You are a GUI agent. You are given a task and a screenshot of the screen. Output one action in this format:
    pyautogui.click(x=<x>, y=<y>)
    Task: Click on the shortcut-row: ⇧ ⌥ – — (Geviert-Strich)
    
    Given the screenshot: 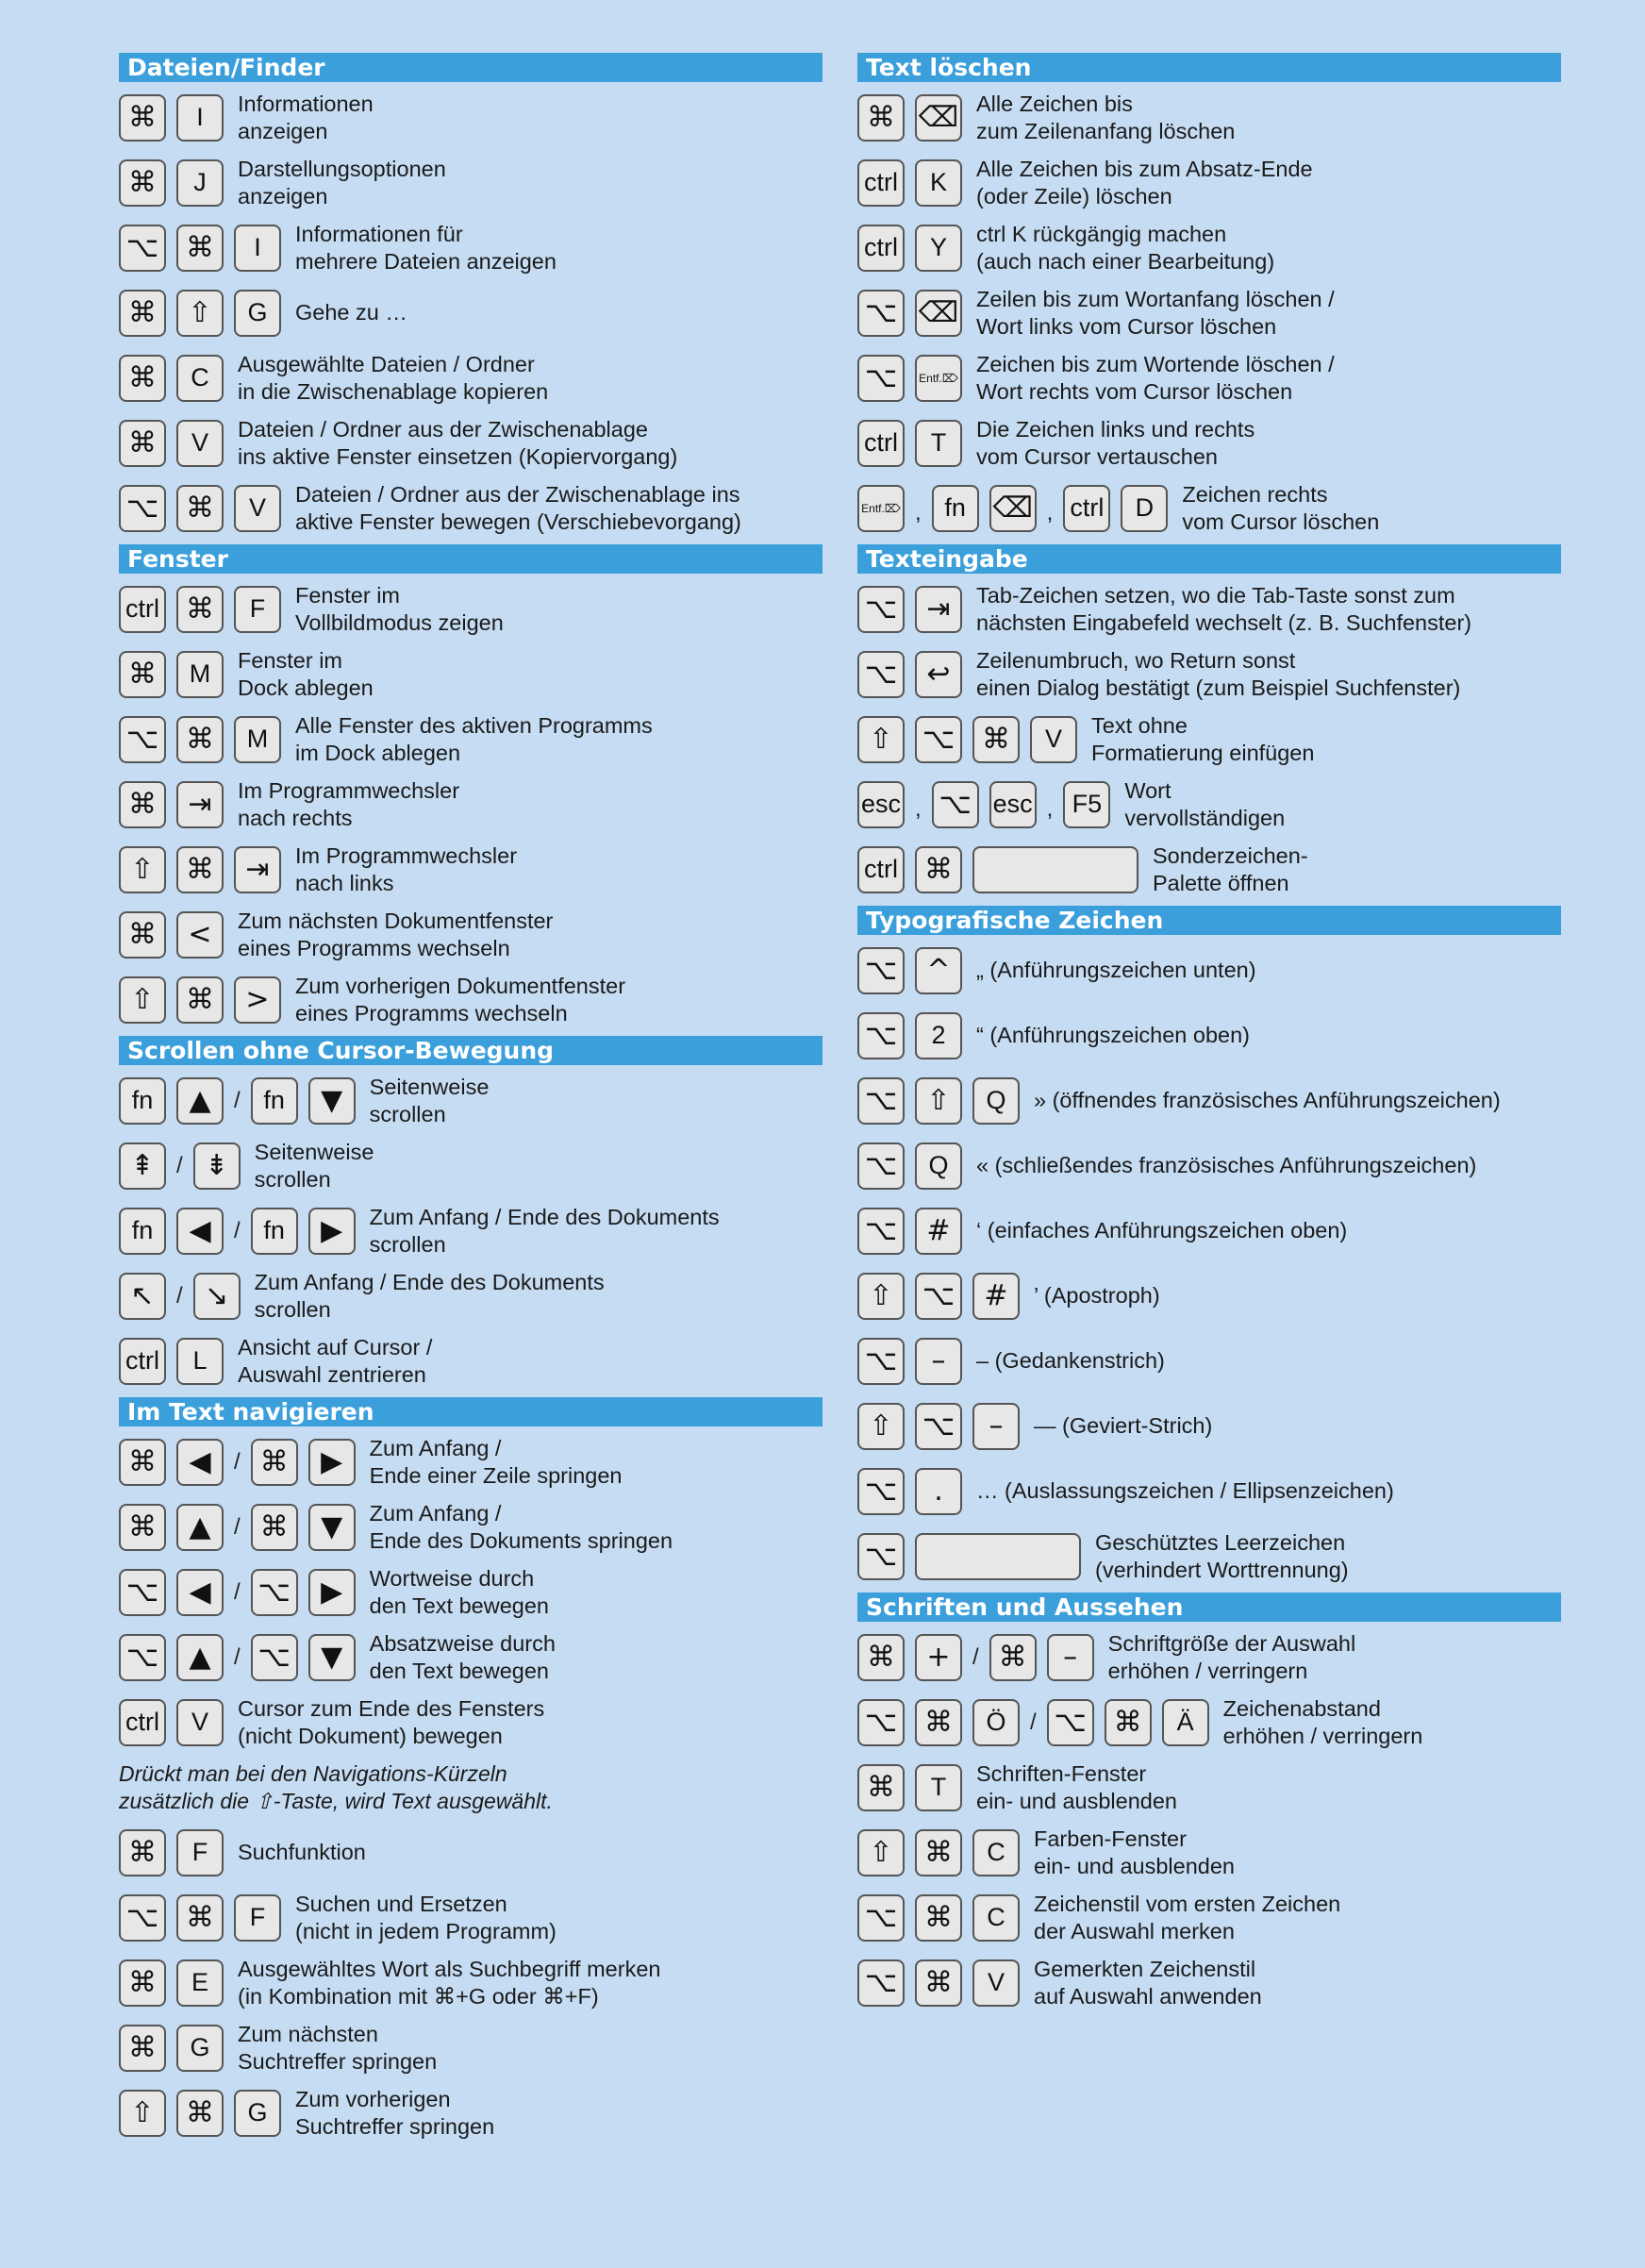 What is the action you would take?
    pyautogui.click(x=1209, y=1426)
    